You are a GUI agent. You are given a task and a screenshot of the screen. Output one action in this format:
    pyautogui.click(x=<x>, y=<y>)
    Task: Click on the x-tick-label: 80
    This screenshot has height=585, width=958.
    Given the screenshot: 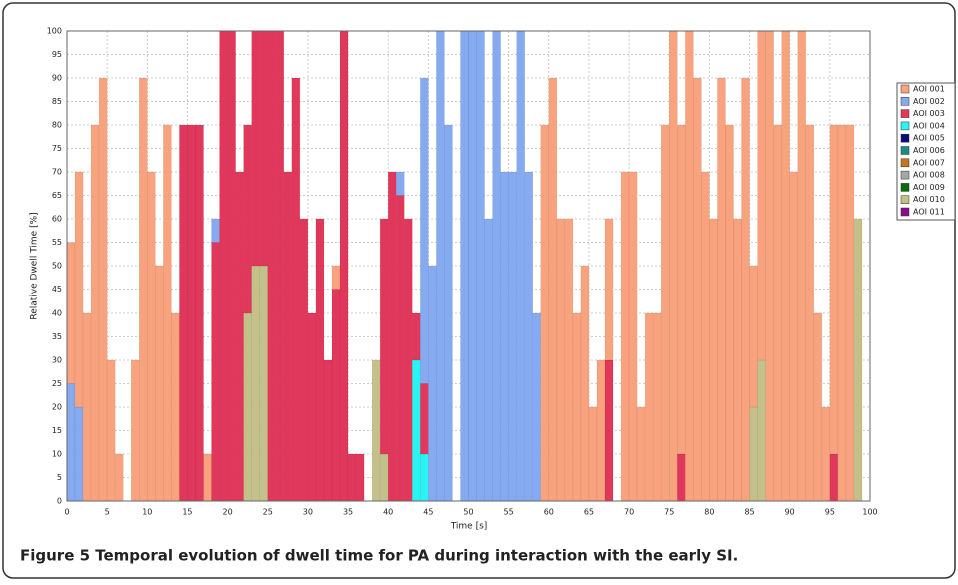 What is the action you would take?
    pyautogui.click(x=709, y=512)
    